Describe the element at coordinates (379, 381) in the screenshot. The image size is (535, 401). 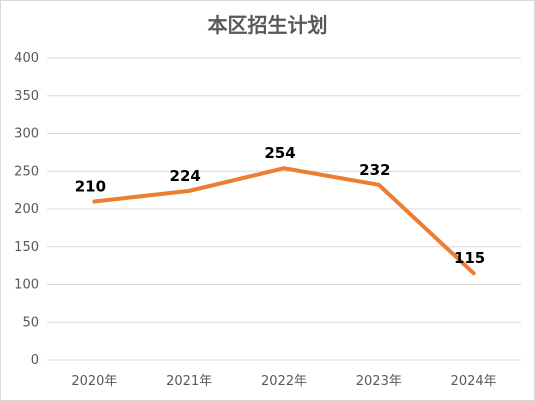
I see `x-tick-label-3: 2023年` at that location.